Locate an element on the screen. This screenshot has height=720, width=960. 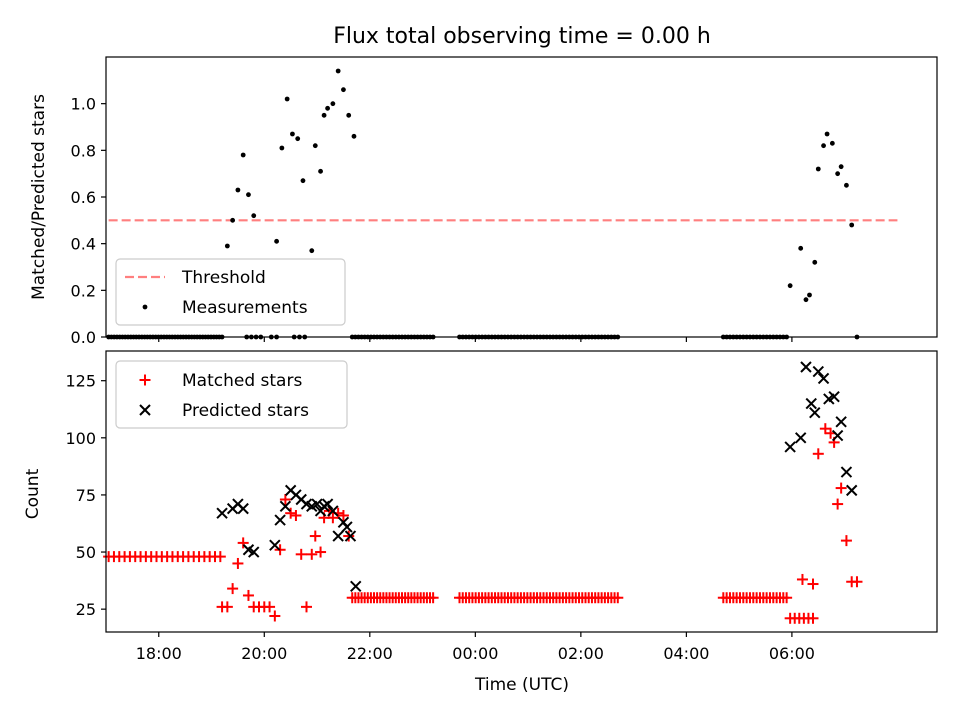
bottom-legend: Matched stars Predicted stars is located at coordinates (231, 394).